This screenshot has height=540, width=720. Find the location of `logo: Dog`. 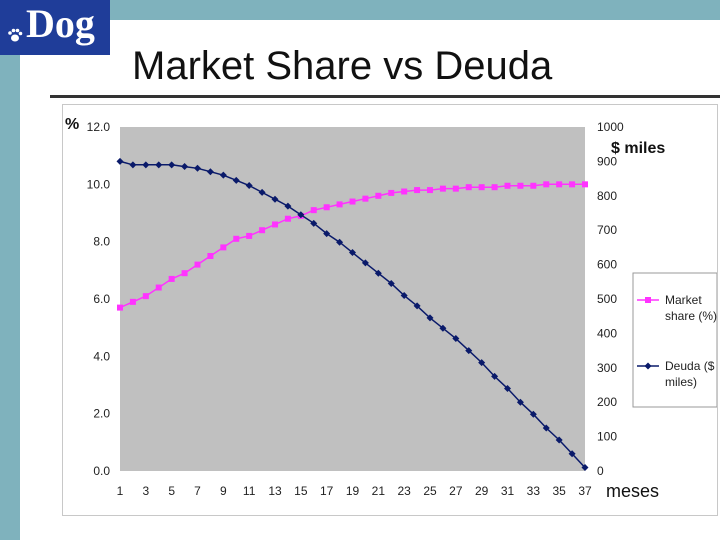

logo: Dog is located at coordinates (55, 27).